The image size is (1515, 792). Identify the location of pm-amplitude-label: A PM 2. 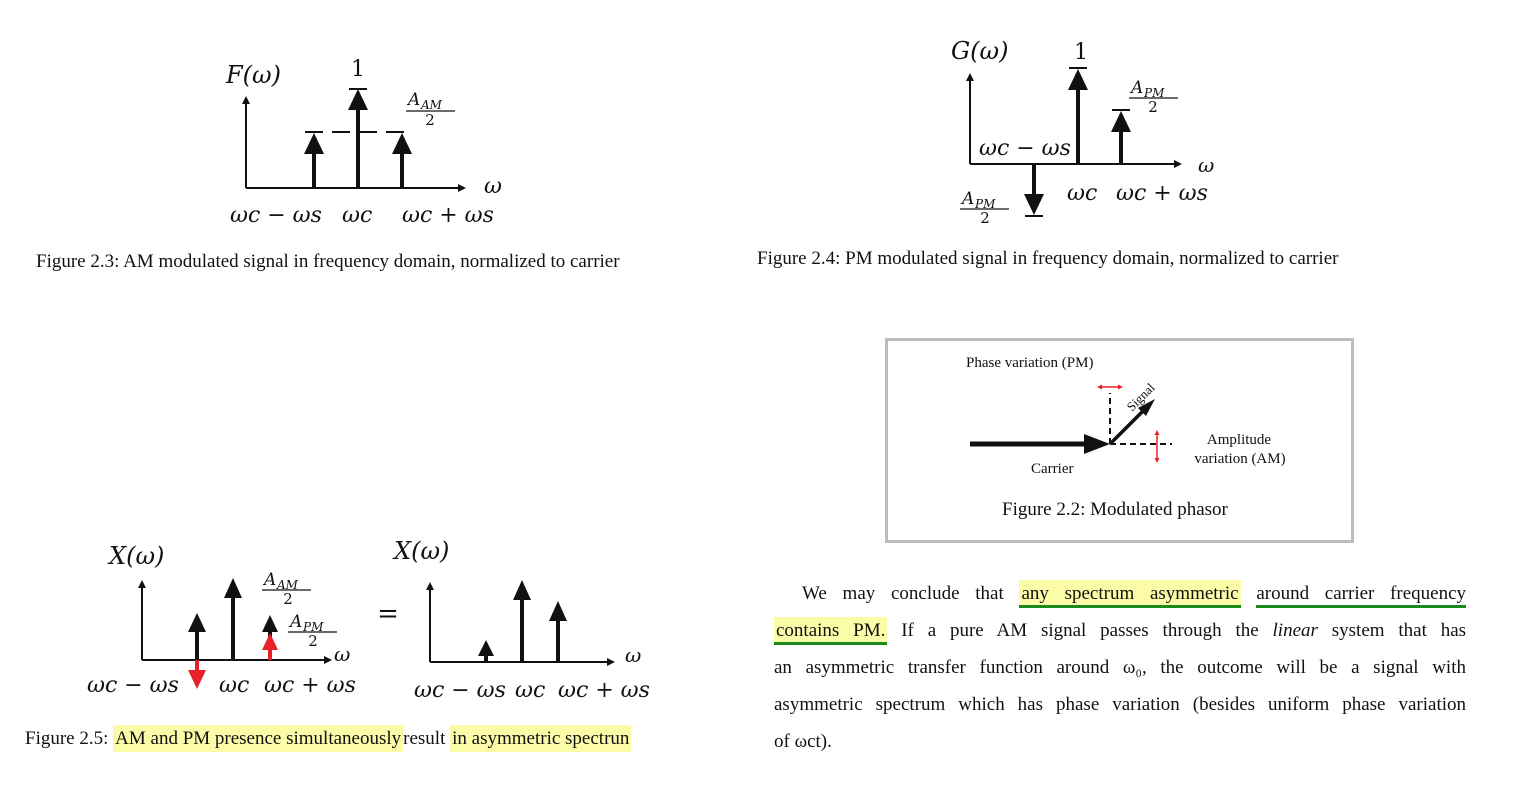
(312, 631).